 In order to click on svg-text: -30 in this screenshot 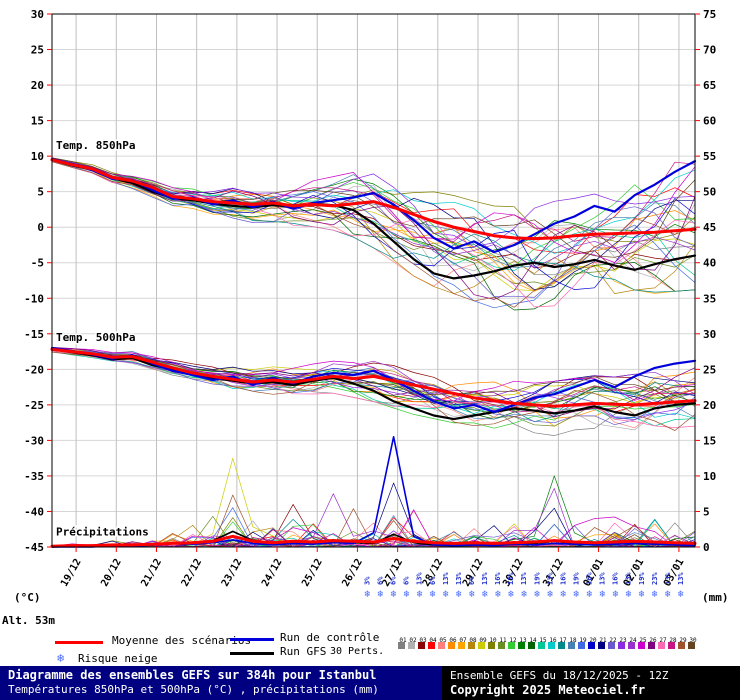, I will do `click(34, 440)`.